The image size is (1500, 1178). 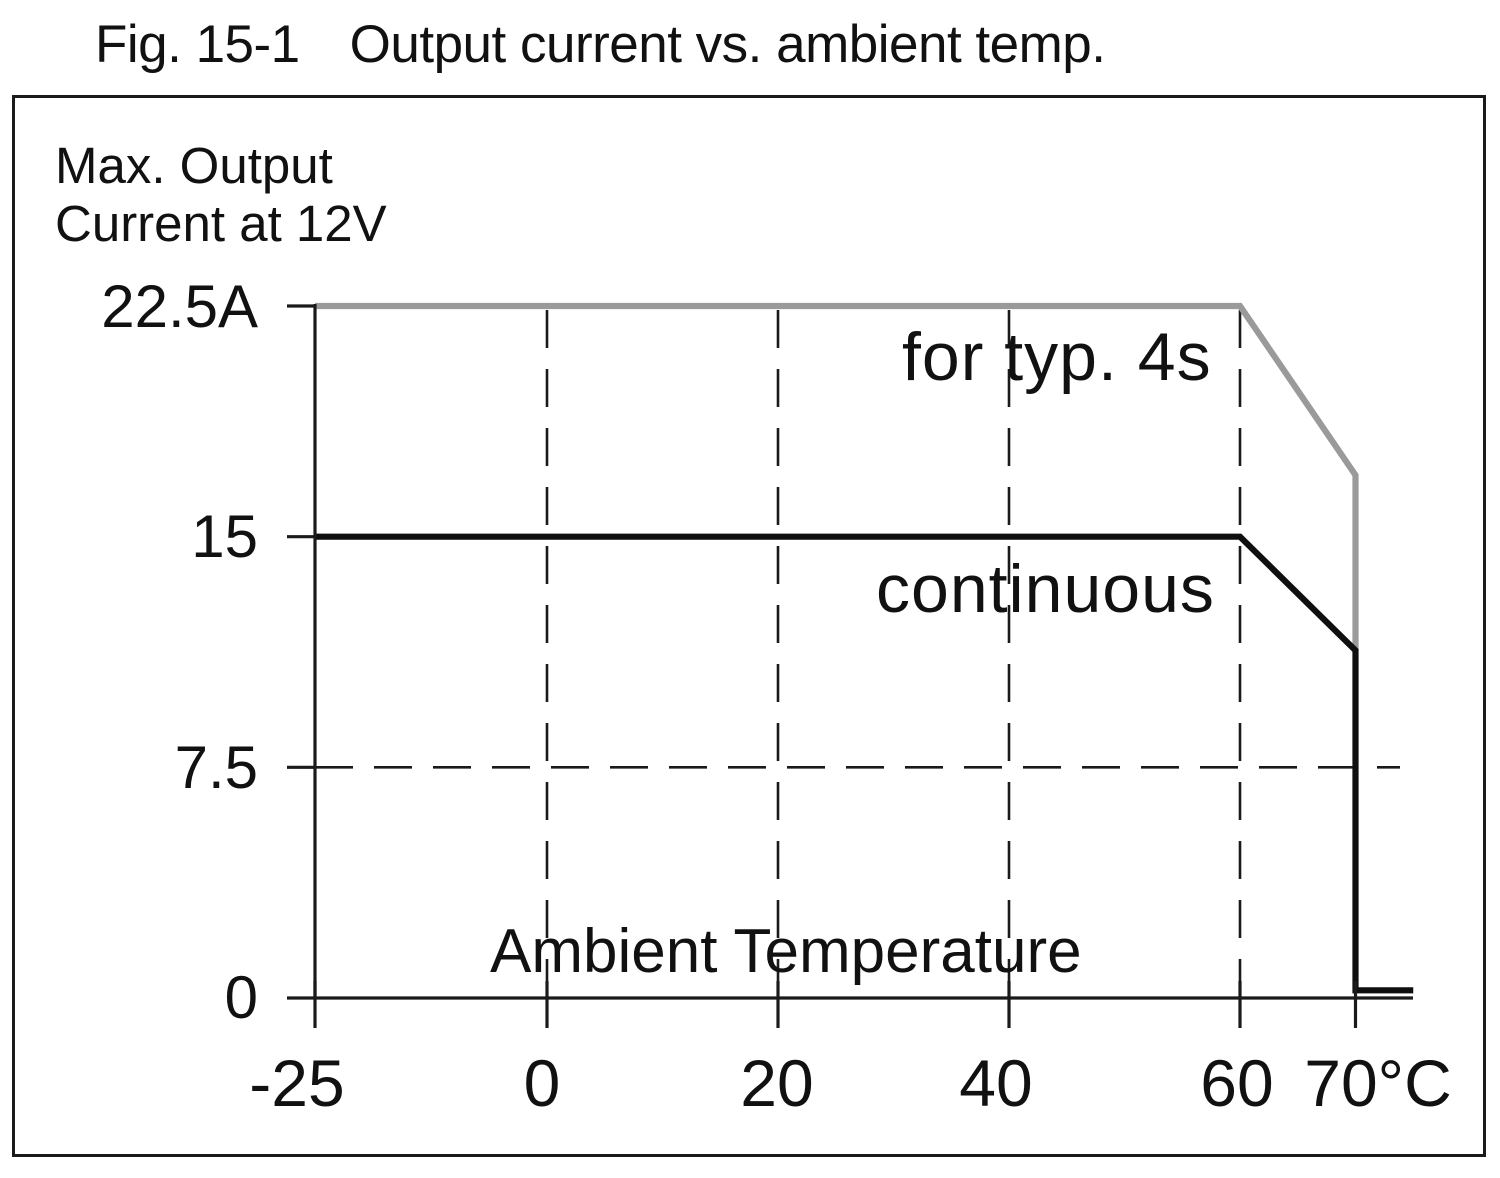 I want to click on y-axis-title: Max. Output Current at 12V, so click(x=221, y=195).